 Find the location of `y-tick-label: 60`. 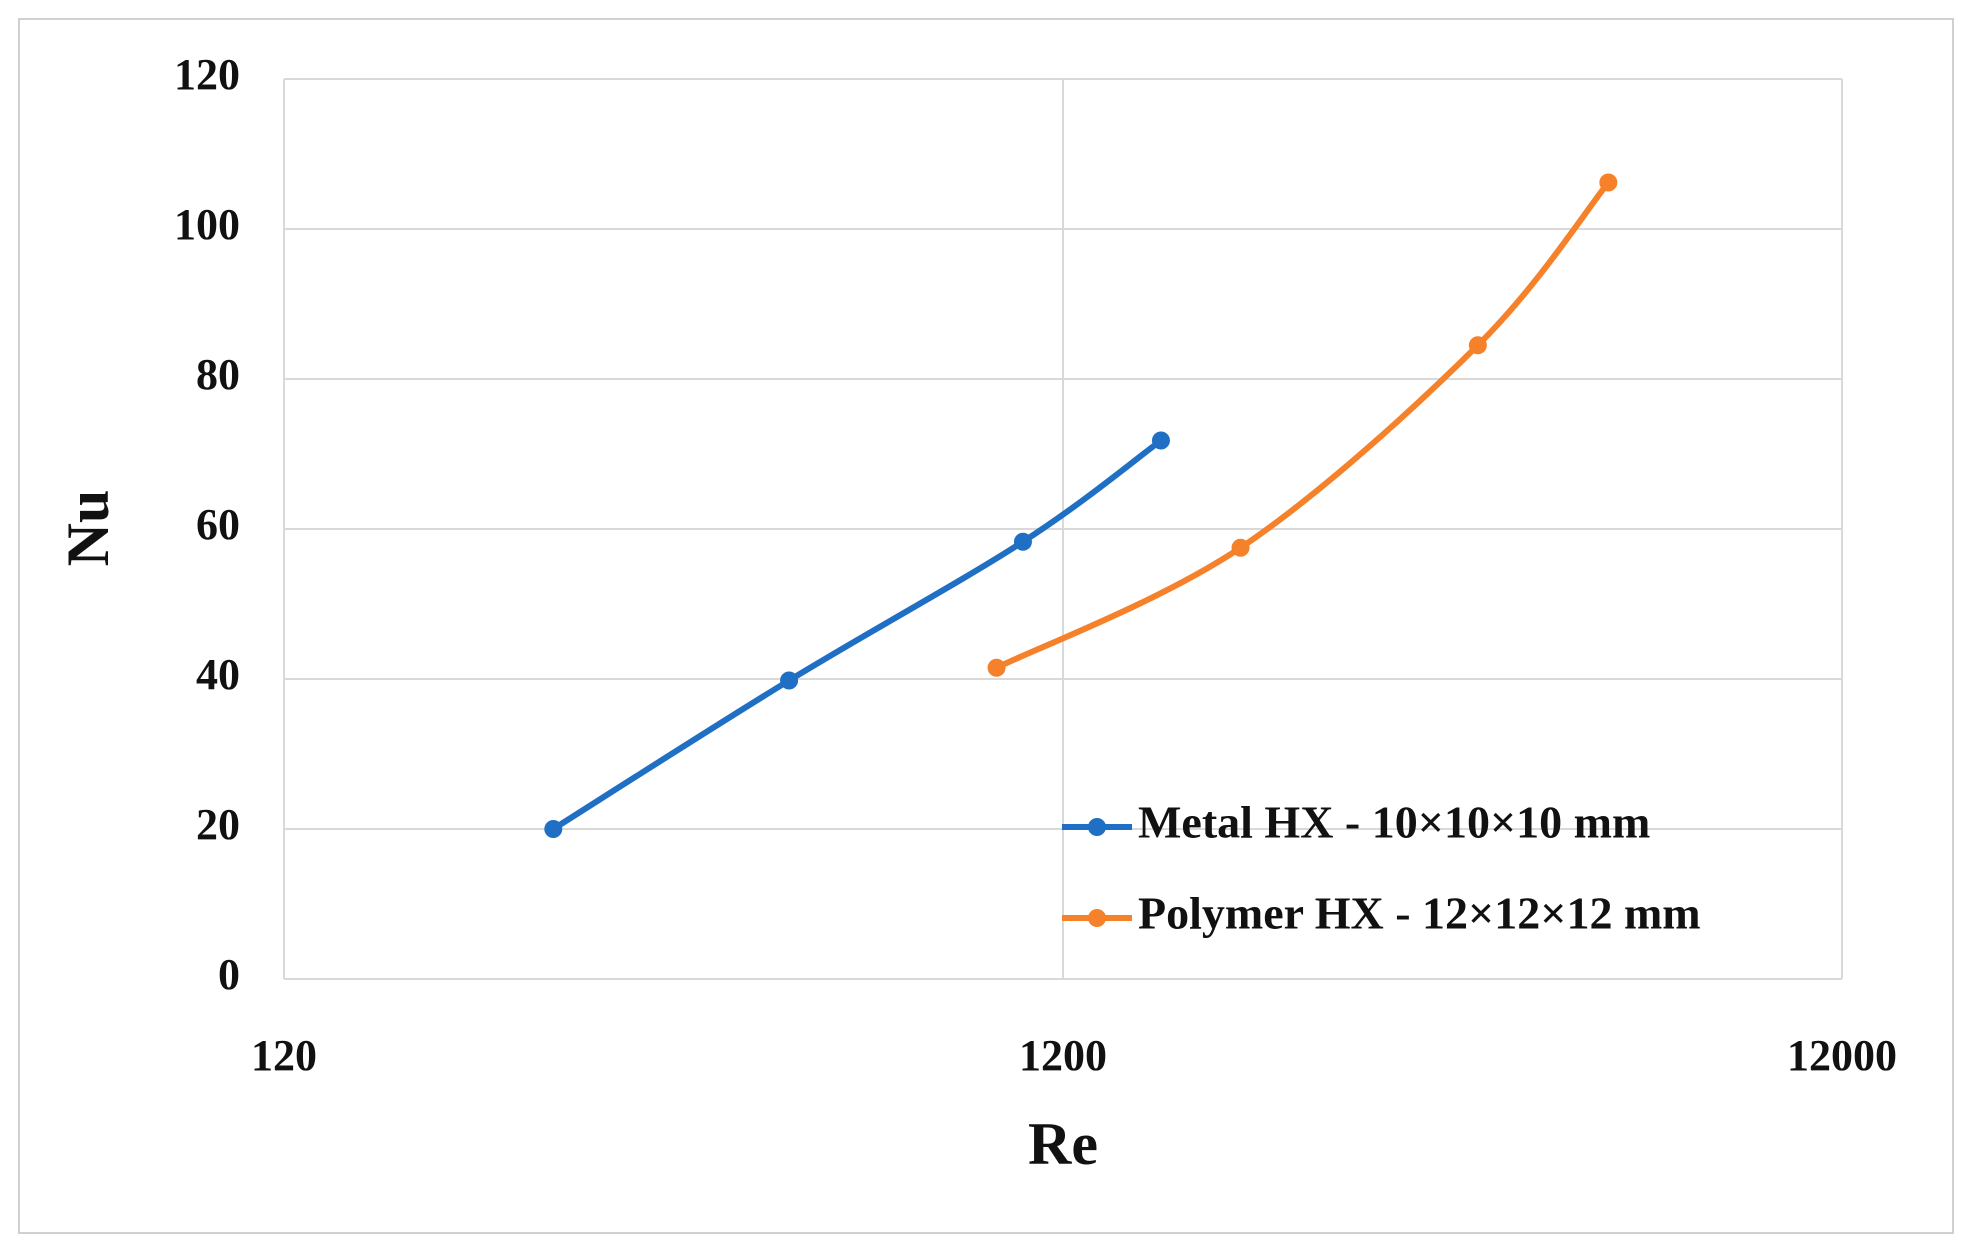

y-tick-label: 60 is located at coordinates (218, 524).